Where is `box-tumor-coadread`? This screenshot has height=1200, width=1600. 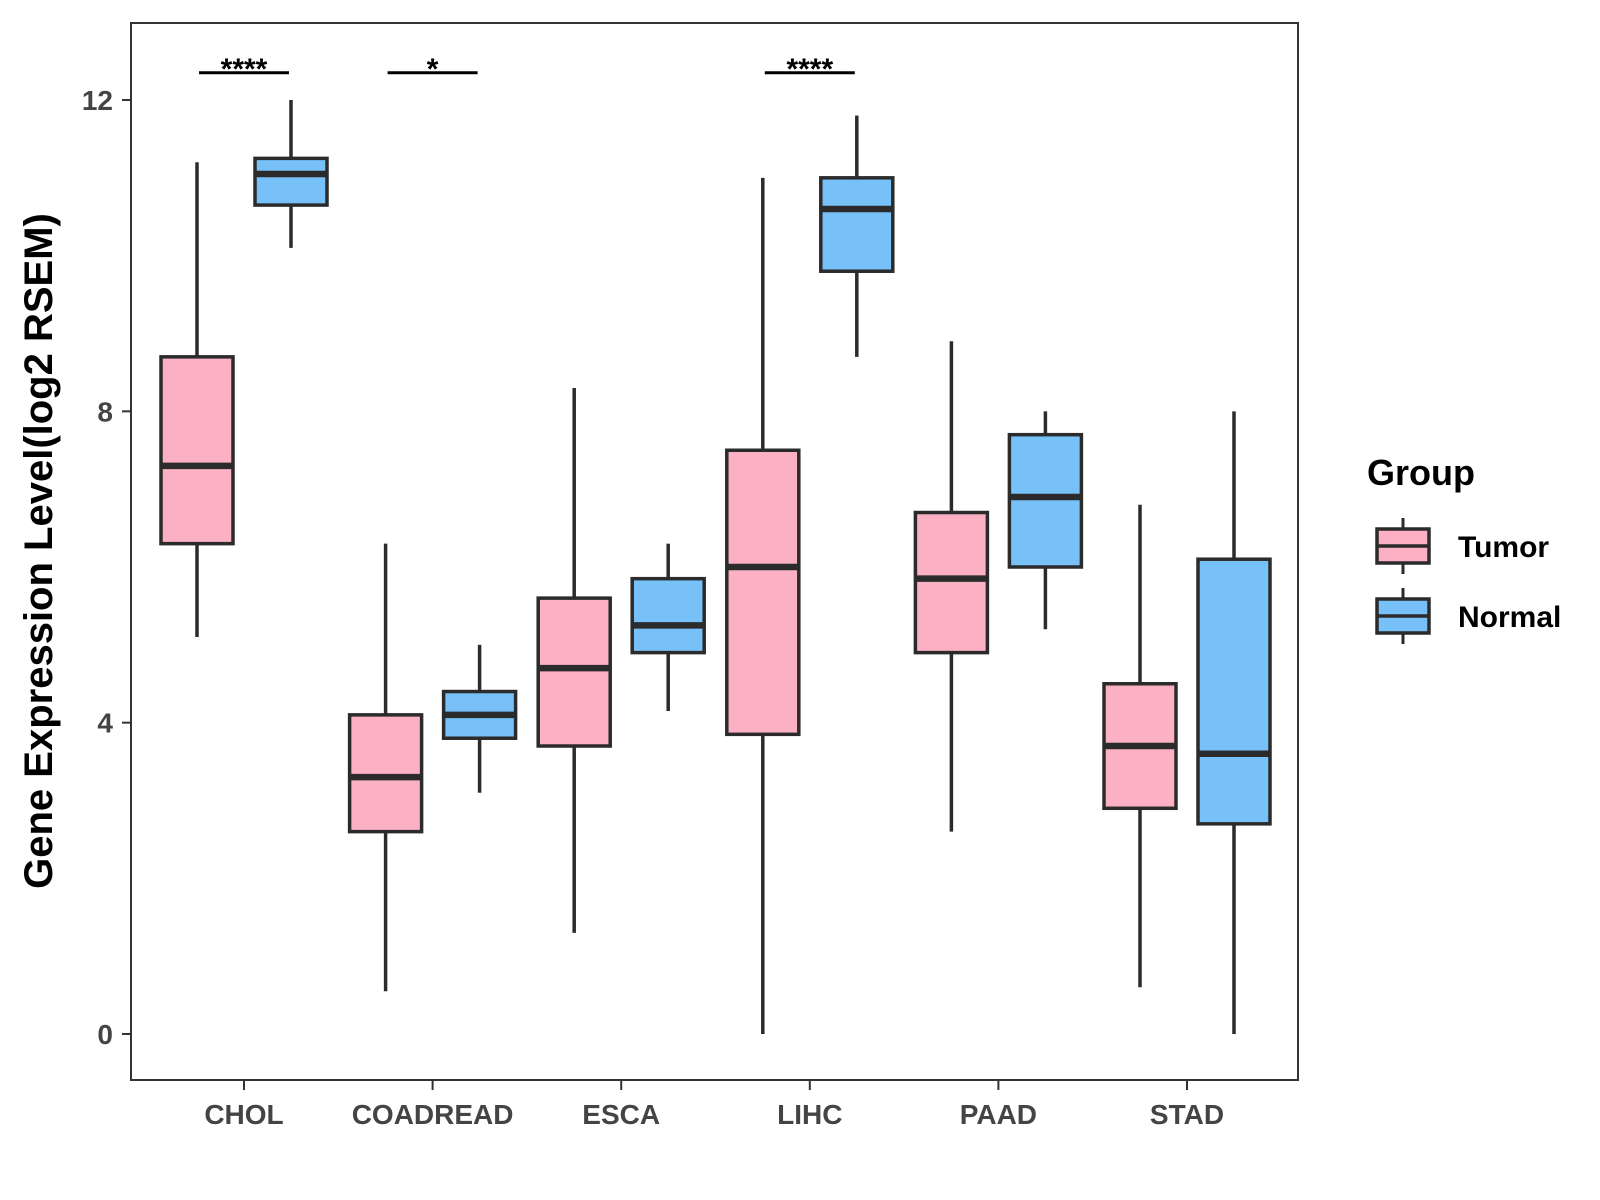
box-tumor-coadread is located at coordinates (385, 767).